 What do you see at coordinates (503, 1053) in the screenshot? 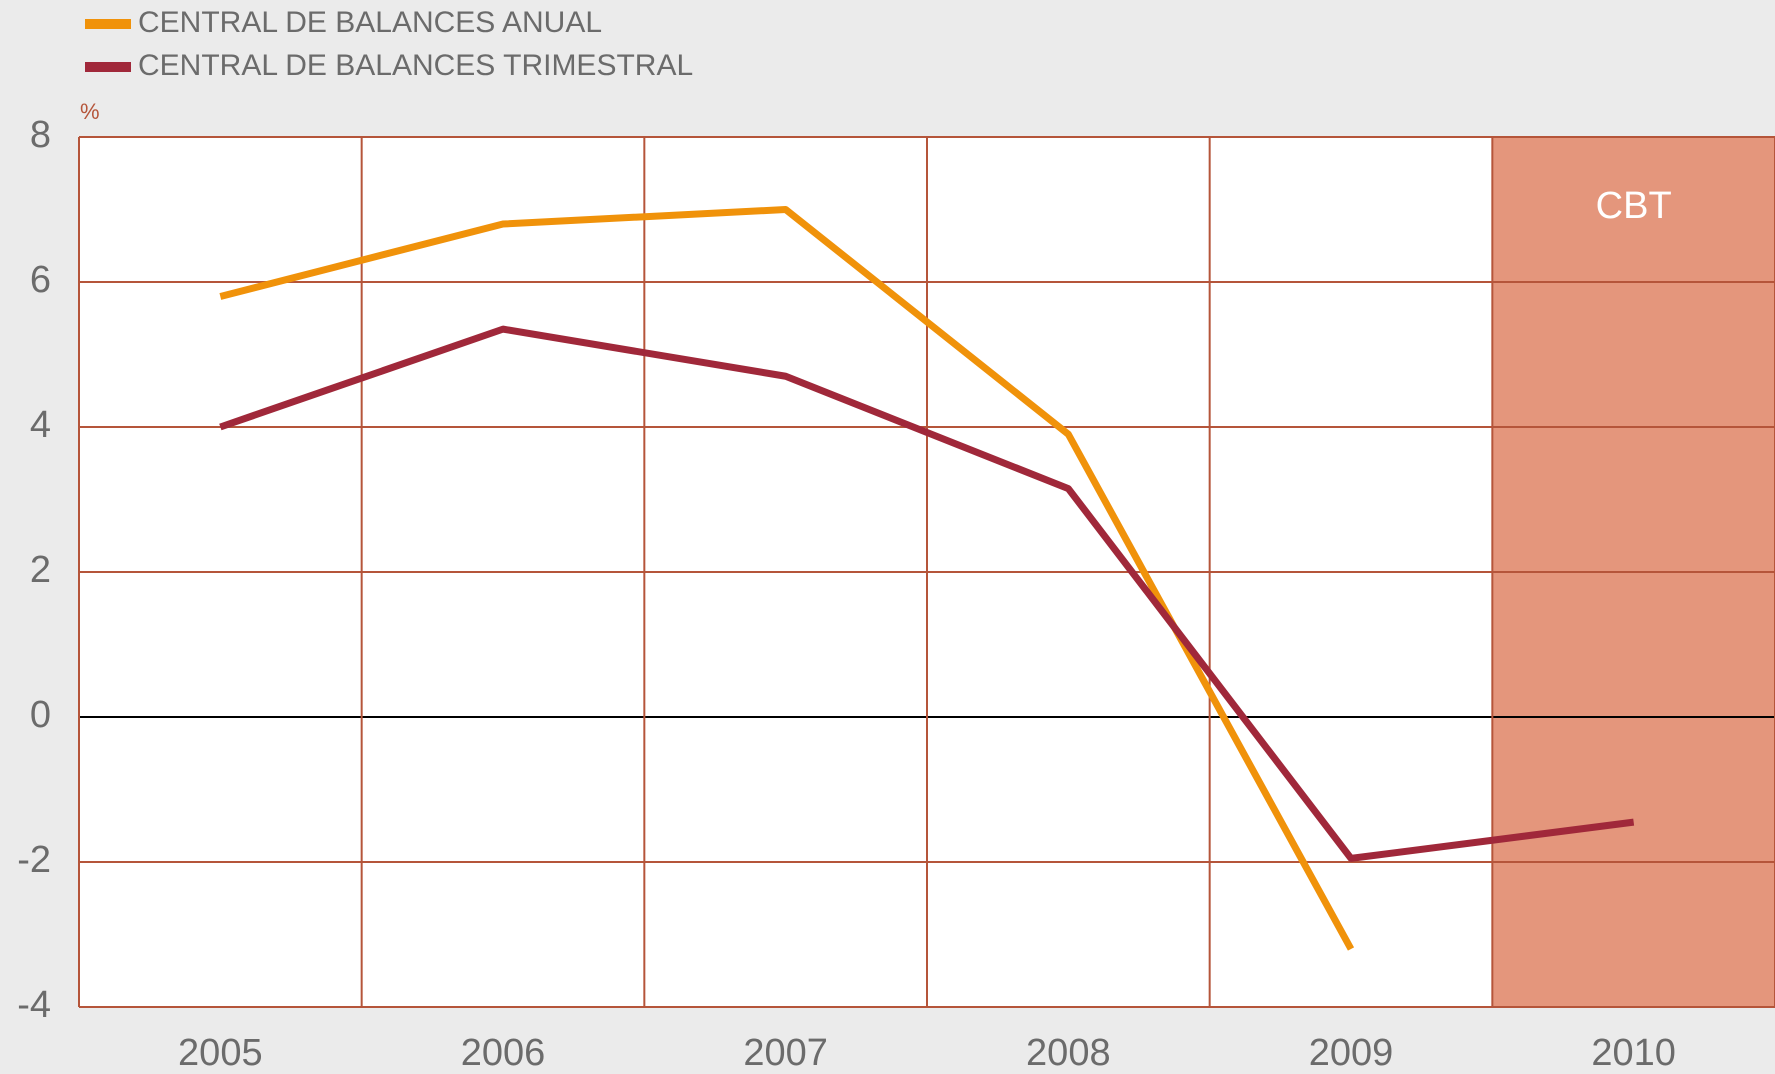
I see `x-tick-label: 2006` at bounding box center [503, 1053].